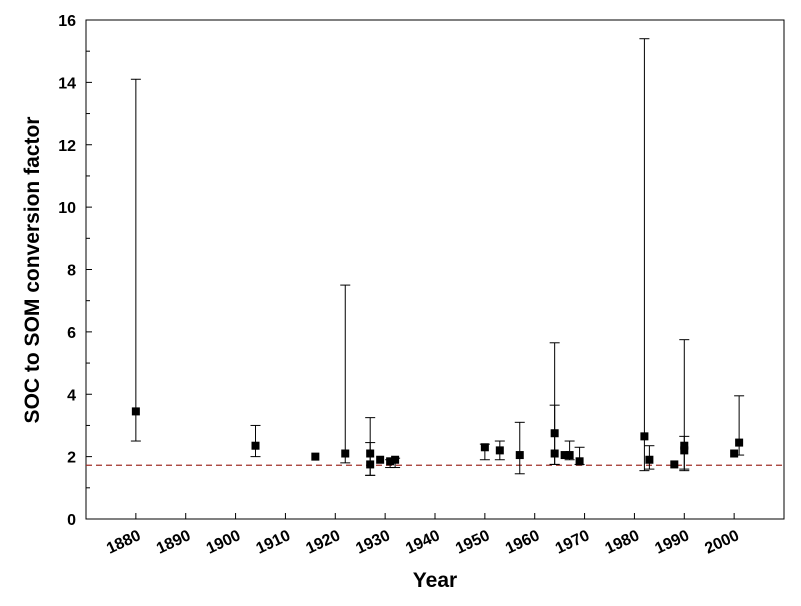  Describe the element at coordinates (523, 542) in the screenshot. I see `x-tick-label: 1960` at that location.